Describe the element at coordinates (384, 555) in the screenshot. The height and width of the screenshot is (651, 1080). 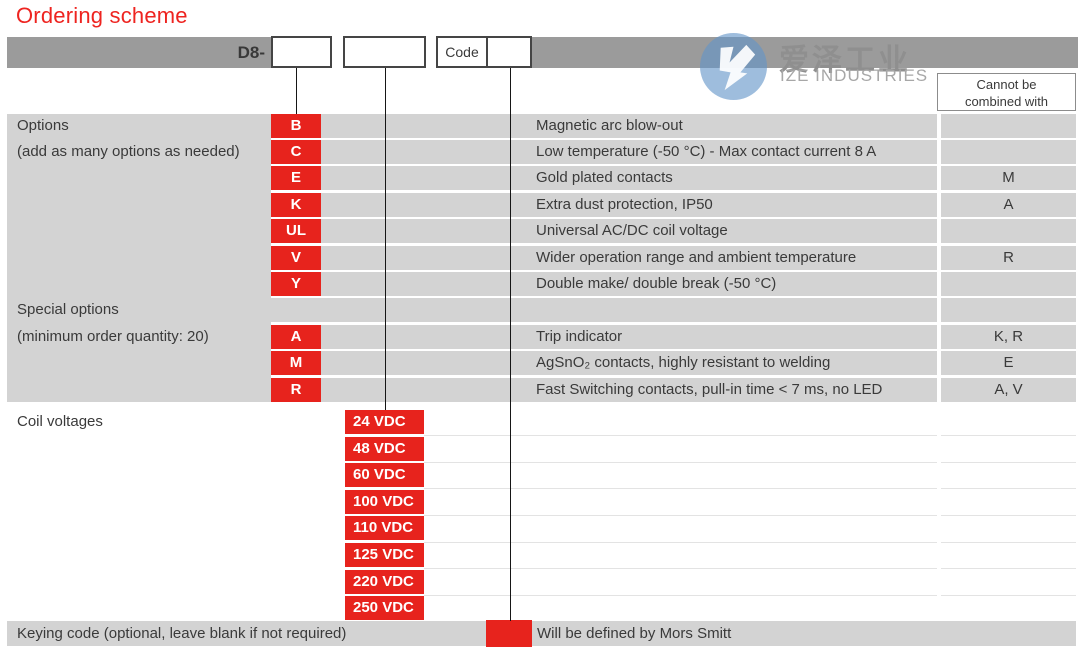
I see `coil-voltage-box: 125 VDC` at that location.